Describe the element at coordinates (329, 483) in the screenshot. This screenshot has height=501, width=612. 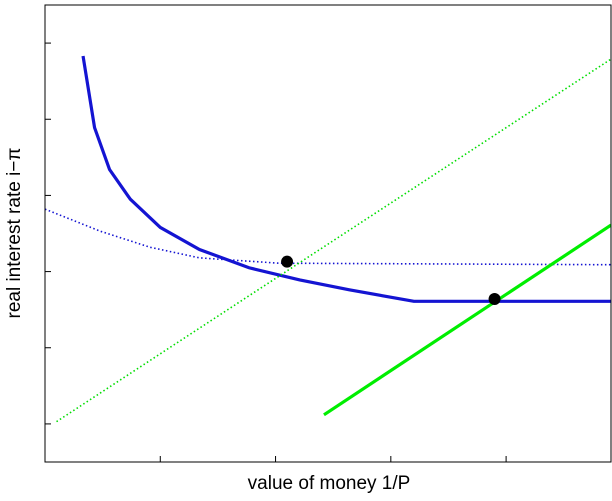
I see `x-axis-label: value of money 1/P` at that location.